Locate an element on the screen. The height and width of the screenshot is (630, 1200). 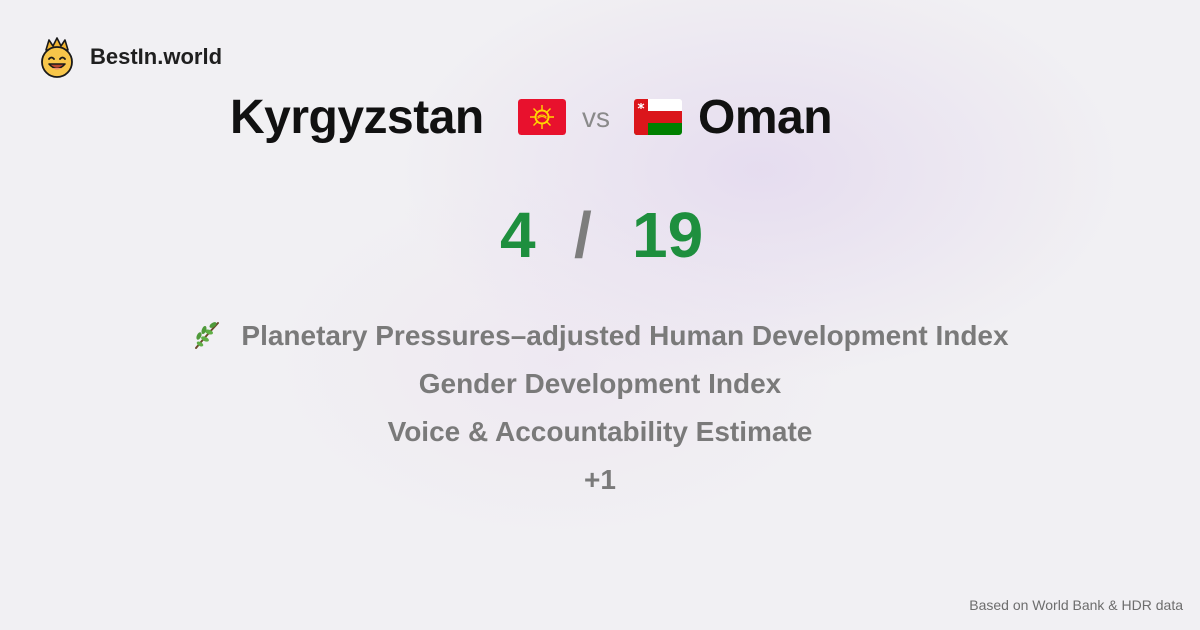
metric-more: +1 is located at coordinates (600, 480).